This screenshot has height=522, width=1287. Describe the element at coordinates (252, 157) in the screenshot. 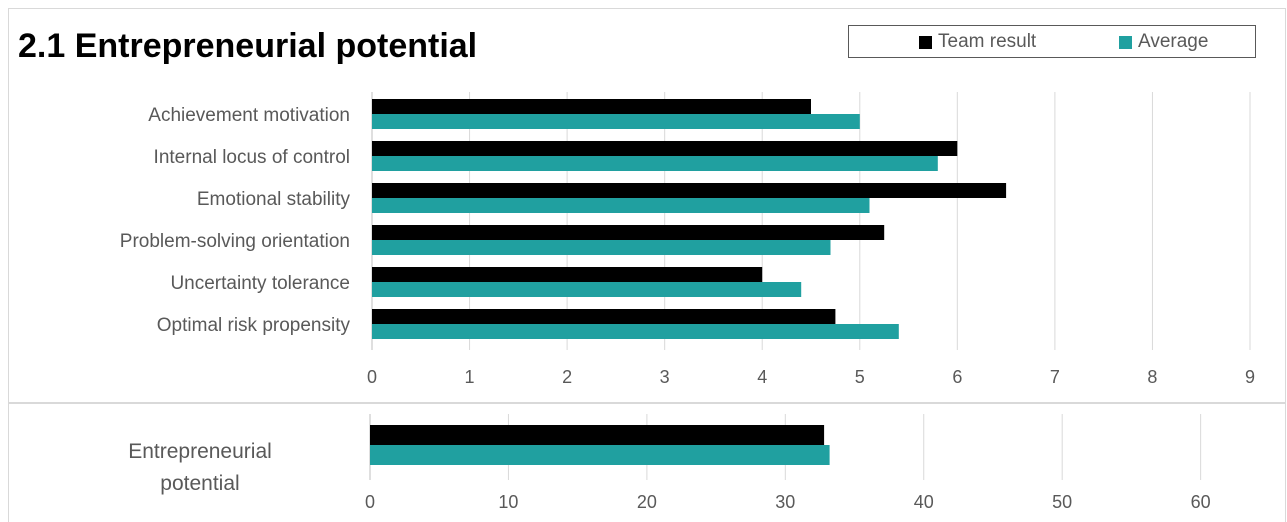

I see `category-label: Internal locus of control` at that location.